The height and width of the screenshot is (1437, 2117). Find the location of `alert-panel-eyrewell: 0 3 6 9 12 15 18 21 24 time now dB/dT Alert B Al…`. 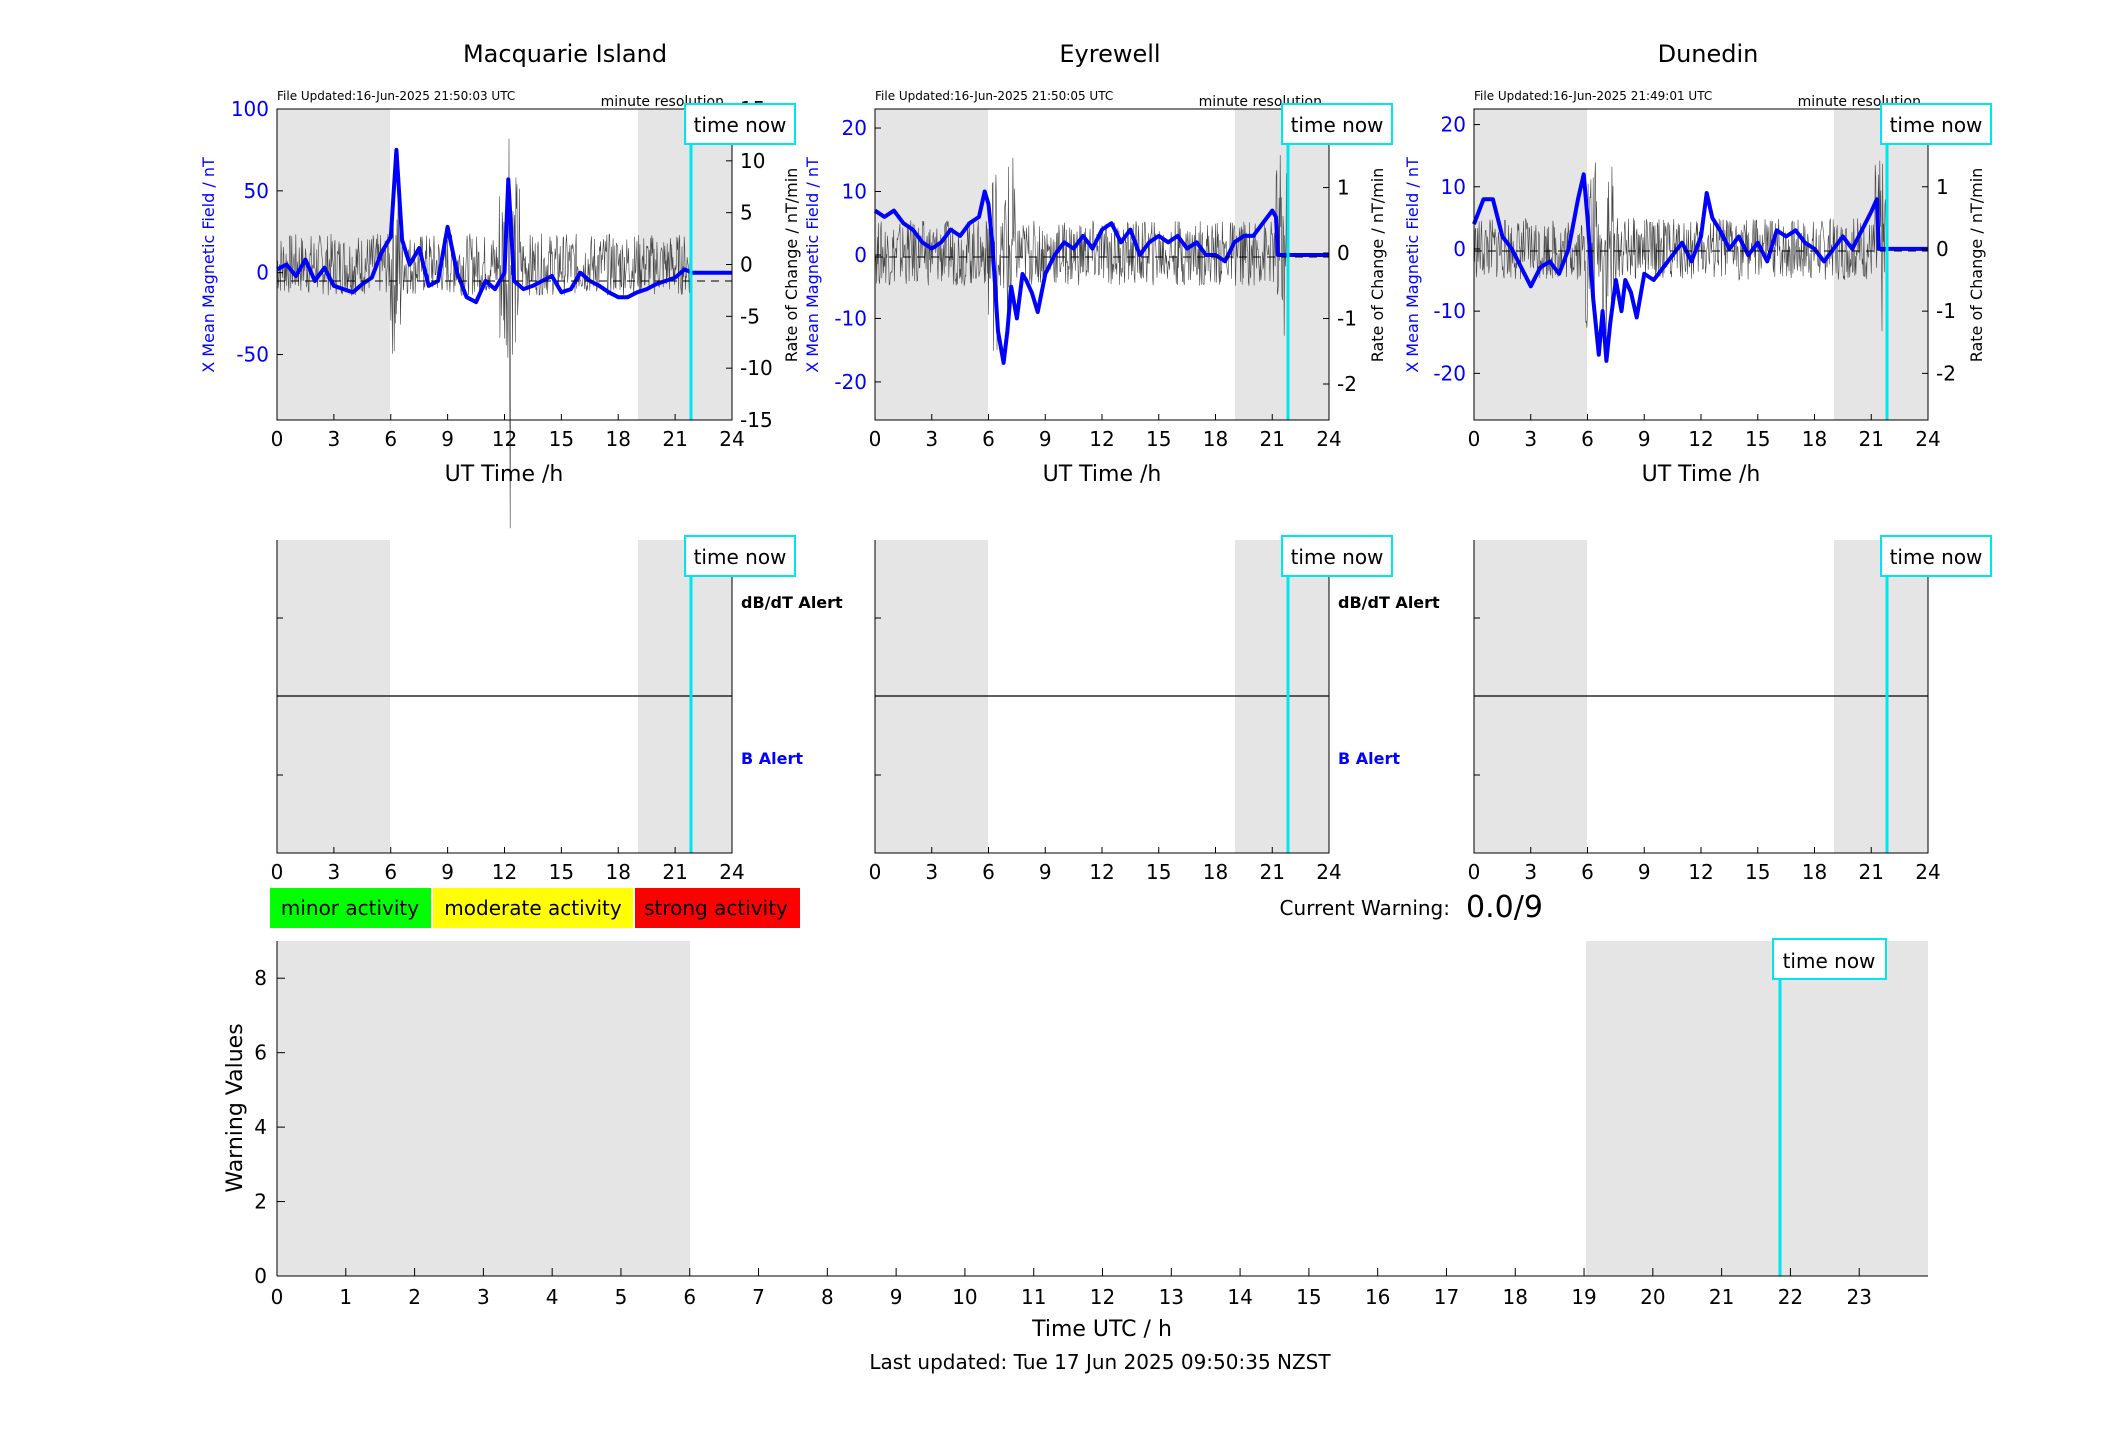

alert-panel-eyrewell: 0 3 6 9 12 15 18 21 24 time now dB/dT Alert B Al… is located at coordinates (1154, 709).